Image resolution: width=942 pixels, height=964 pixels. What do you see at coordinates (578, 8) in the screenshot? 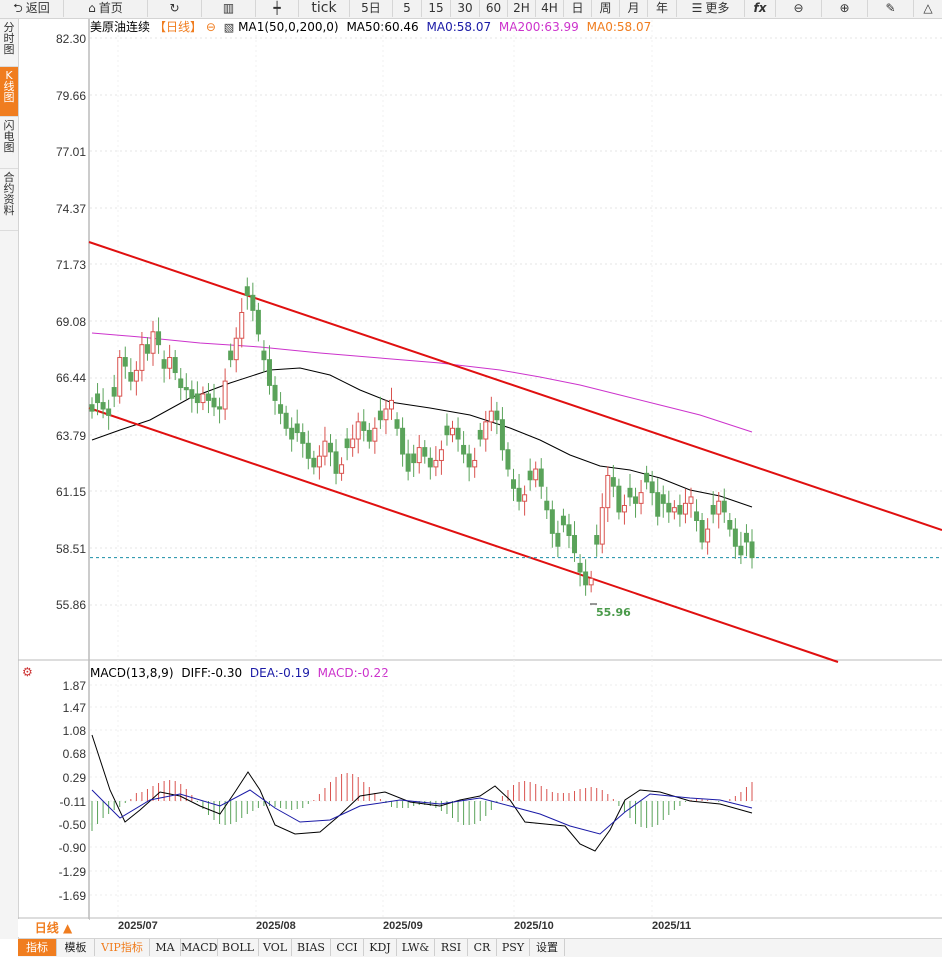
I see `period-day-button: 日` at bounding box center [578, 8].